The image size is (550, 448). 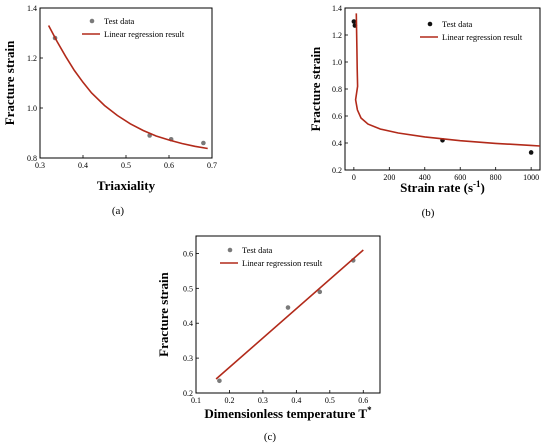 I want to click on y-tick-label: 0.5, so click(x=188, y=288).